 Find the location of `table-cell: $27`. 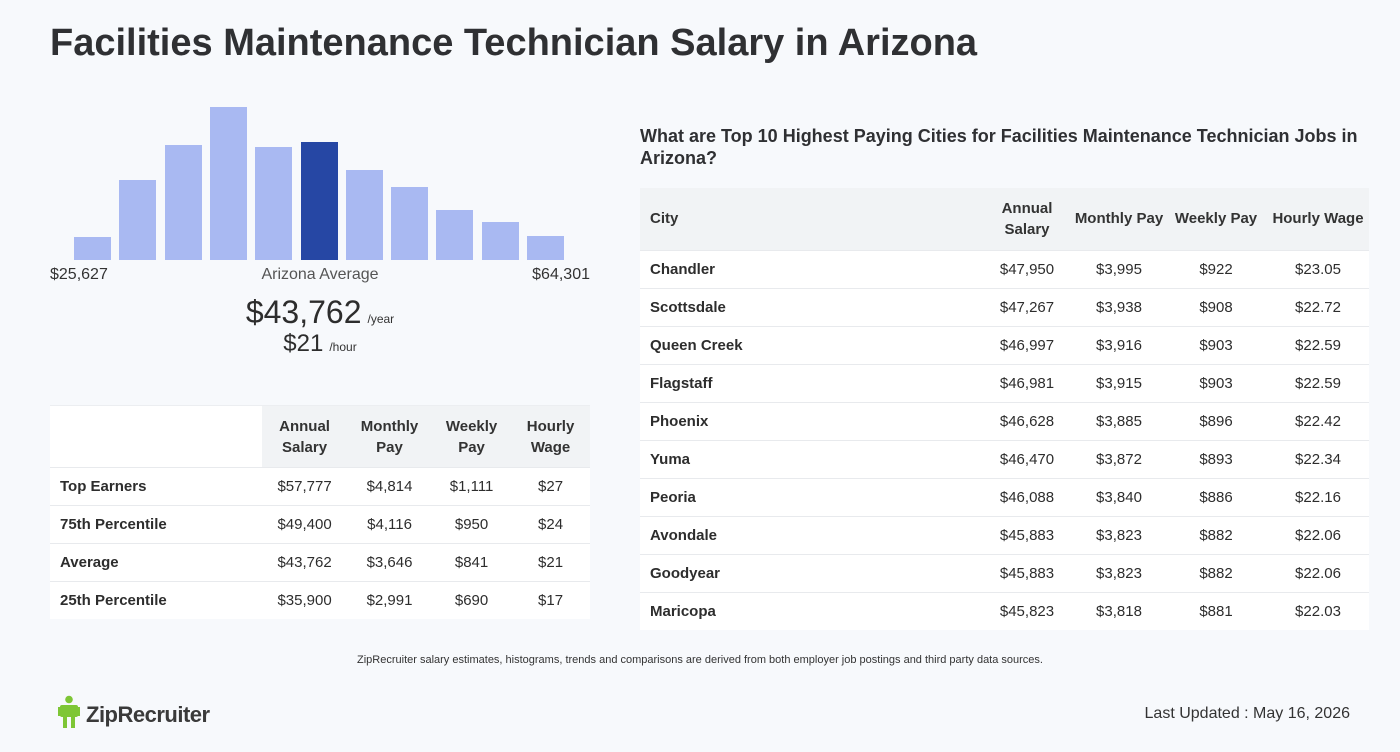

table-cell: $27 is located at coordinates (550, 486).